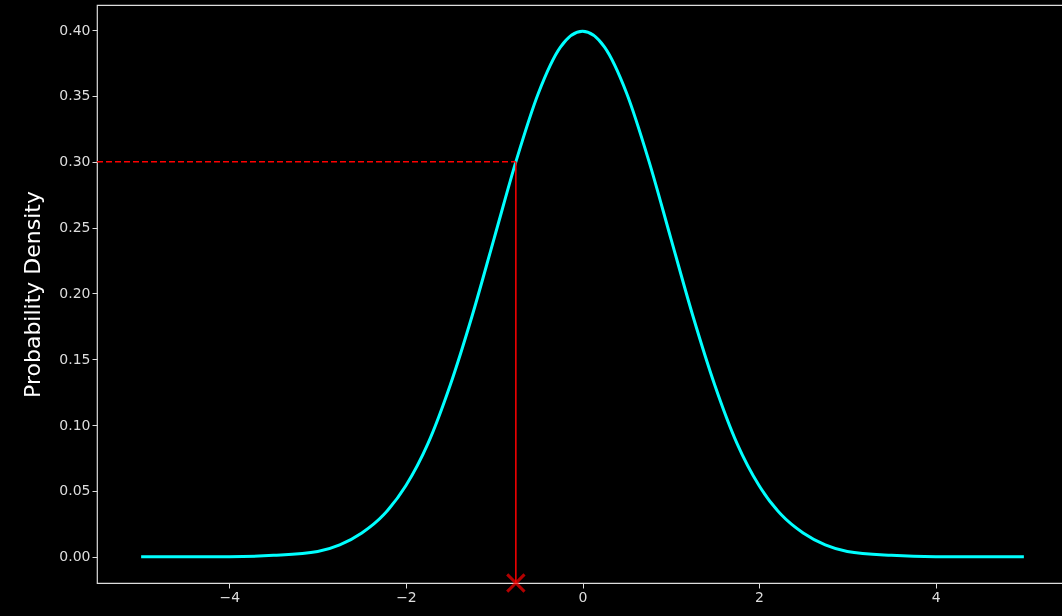 The image size is (1062, 616). Describe the element at coordinates (760, 596) in the screenshot. I see `x-tick-label: 2` at that location.